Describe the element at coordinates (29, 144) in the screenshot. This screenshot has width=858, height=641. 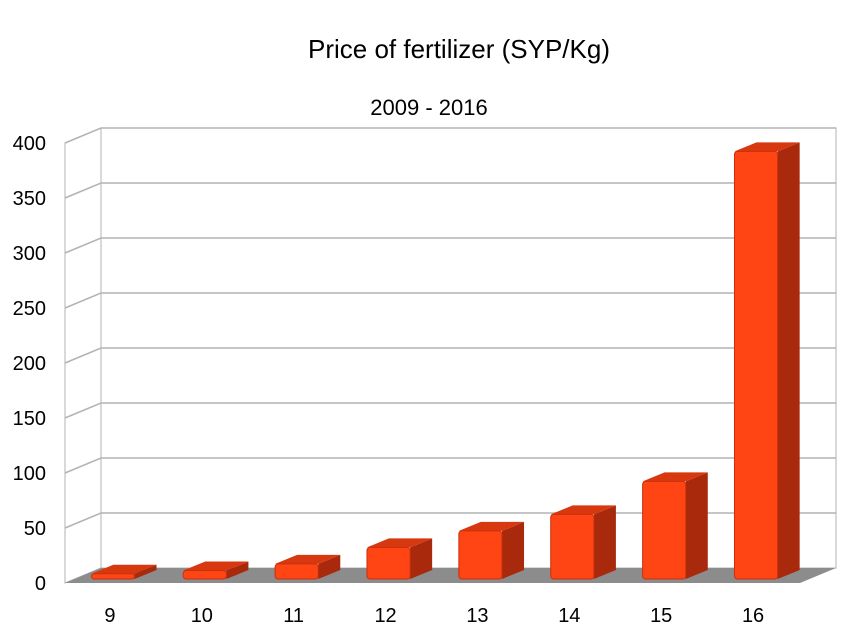
I see `y-tick-label: 400` at that location.